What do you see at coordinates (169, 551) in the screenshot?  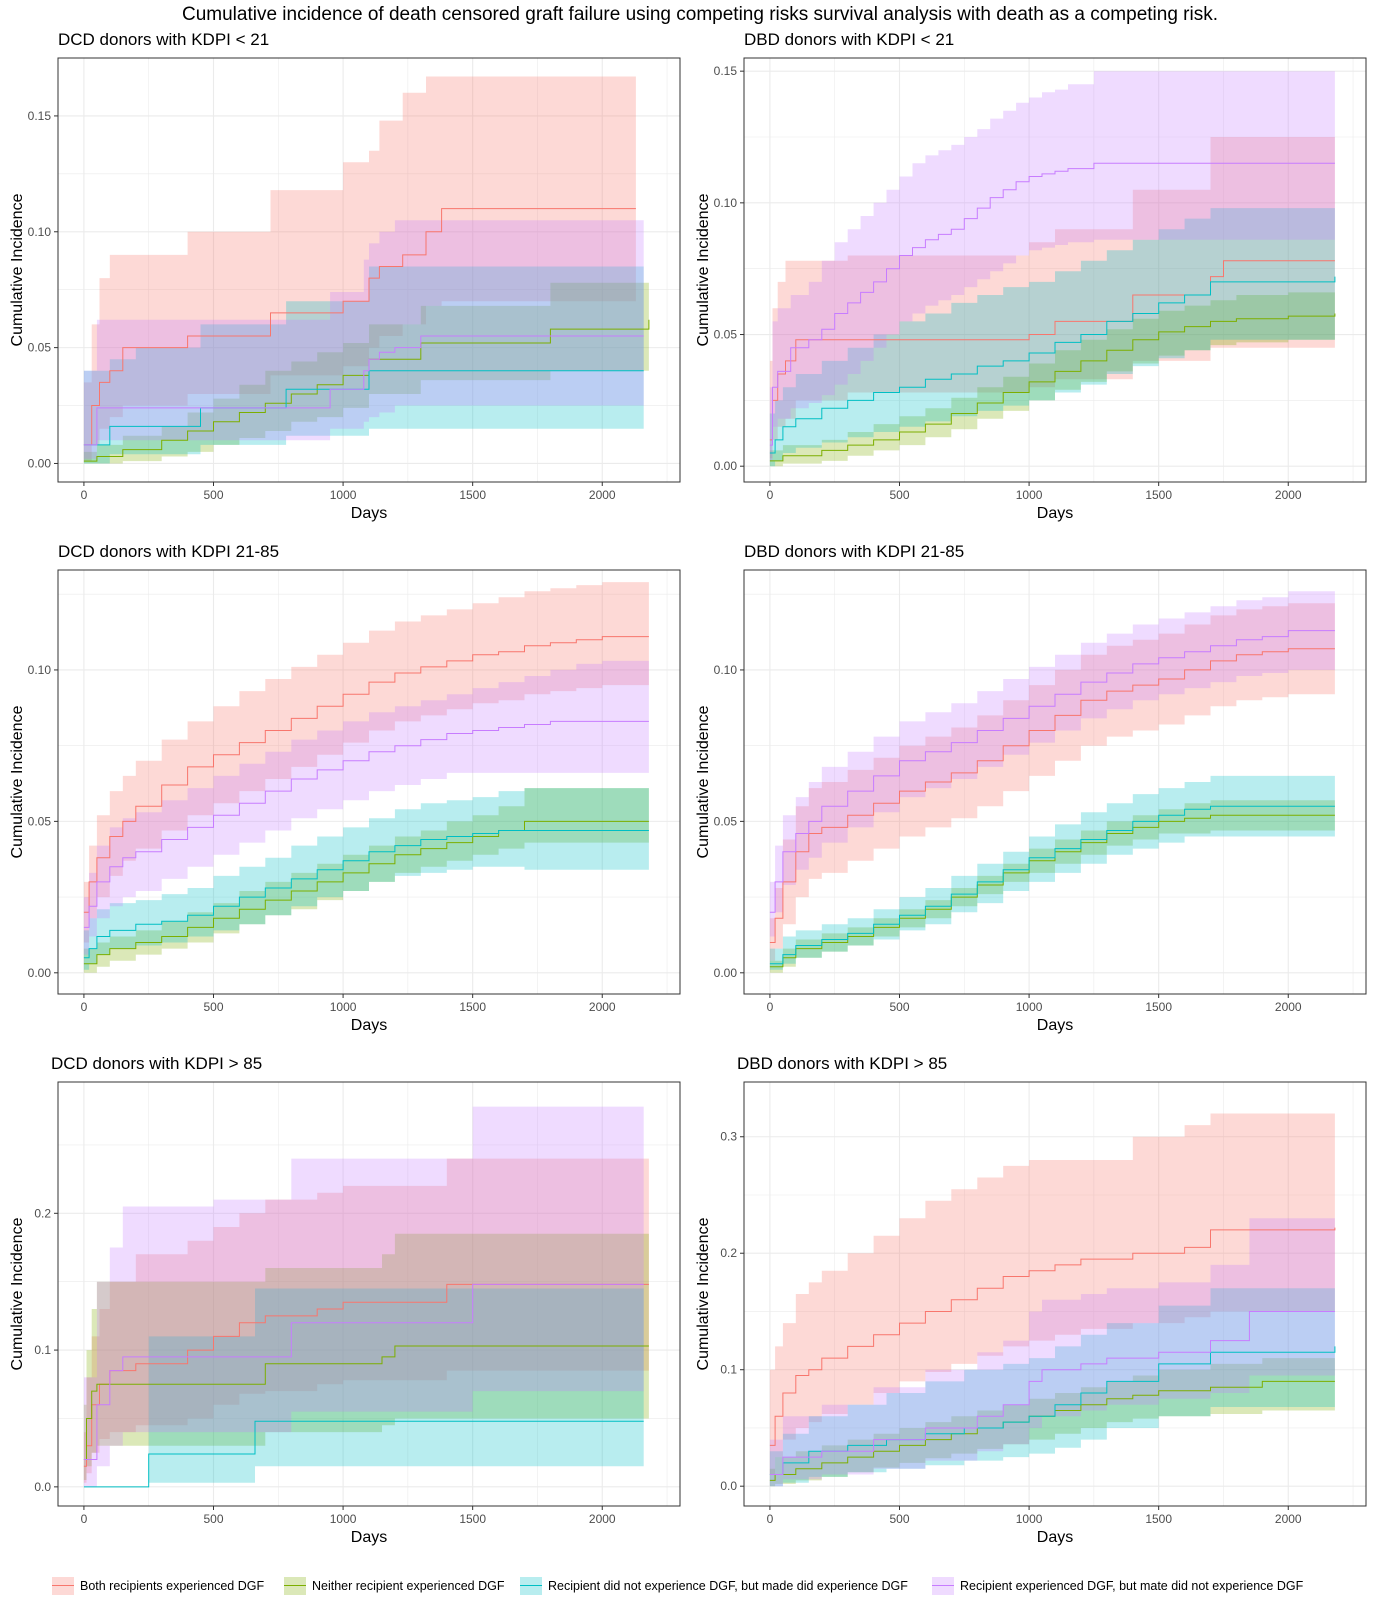 I see `panel-title: DCD donors with KDPI 21-85` at bounding box center [169, 551].